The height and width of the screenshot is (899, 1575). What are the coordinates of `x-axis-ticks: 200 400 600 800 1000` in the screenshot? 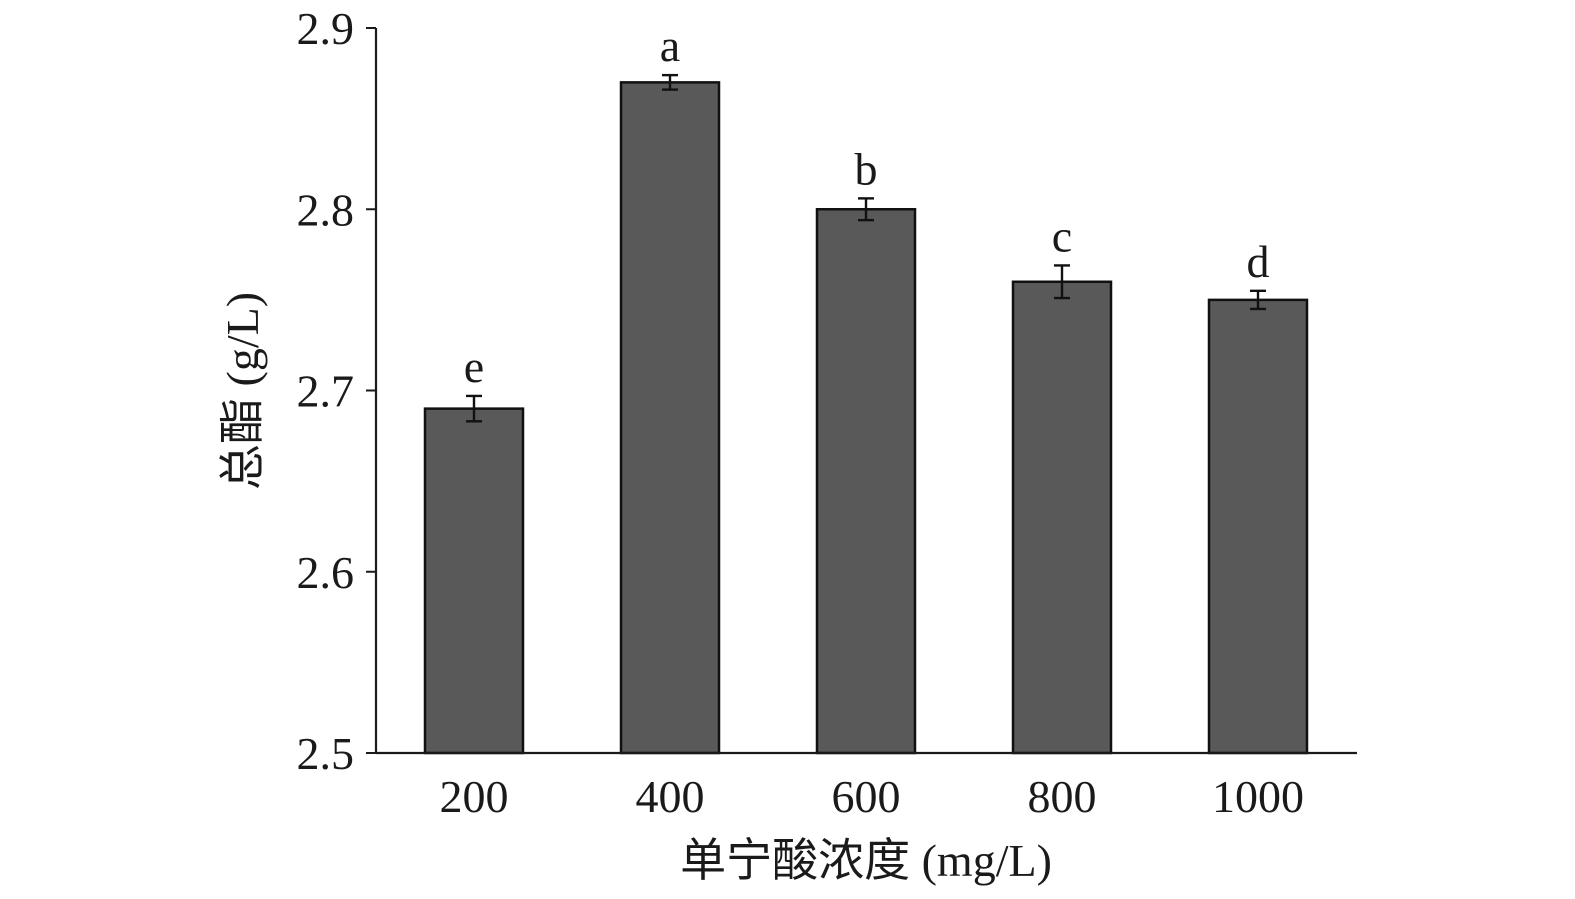 It's located at (872, 796).